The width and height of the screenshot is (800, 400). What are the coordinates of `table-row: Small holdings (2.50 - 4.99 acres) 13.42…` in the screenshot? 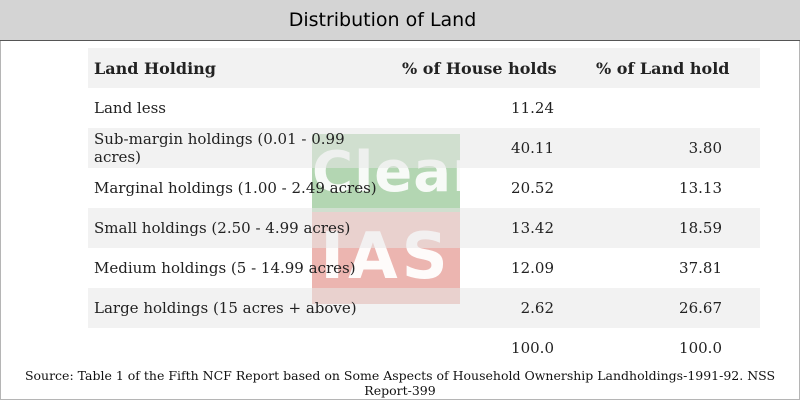 It's located at (424, 228).